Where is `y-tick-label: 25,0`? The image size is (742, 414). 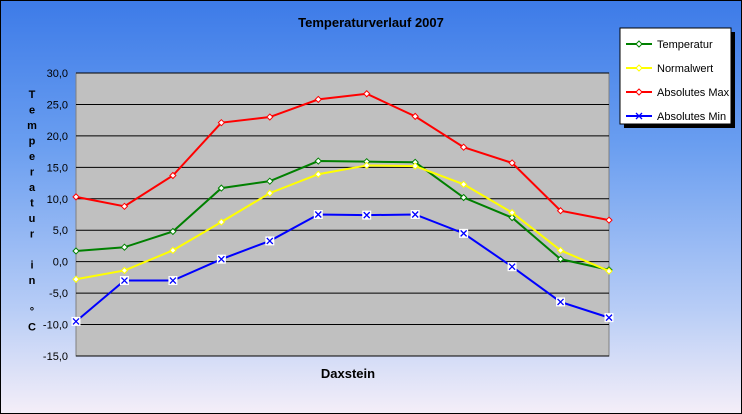
y-tick-label: 25,0 is located at coordinates (57, 105).